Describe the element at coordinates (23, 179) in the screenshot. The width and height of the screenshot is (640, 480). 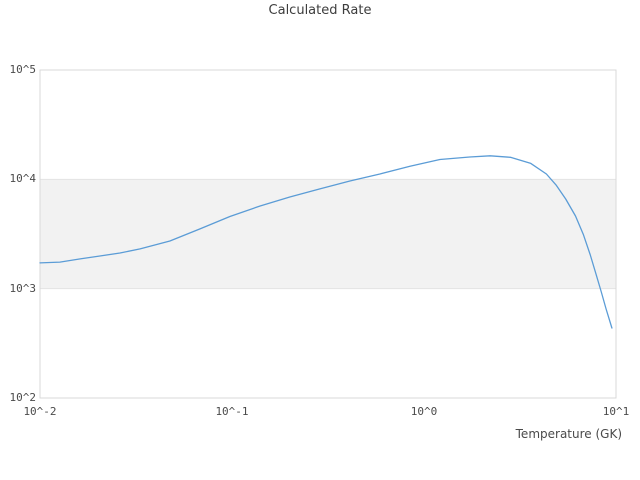
I see `y-tick-label: 10^4` at that location.